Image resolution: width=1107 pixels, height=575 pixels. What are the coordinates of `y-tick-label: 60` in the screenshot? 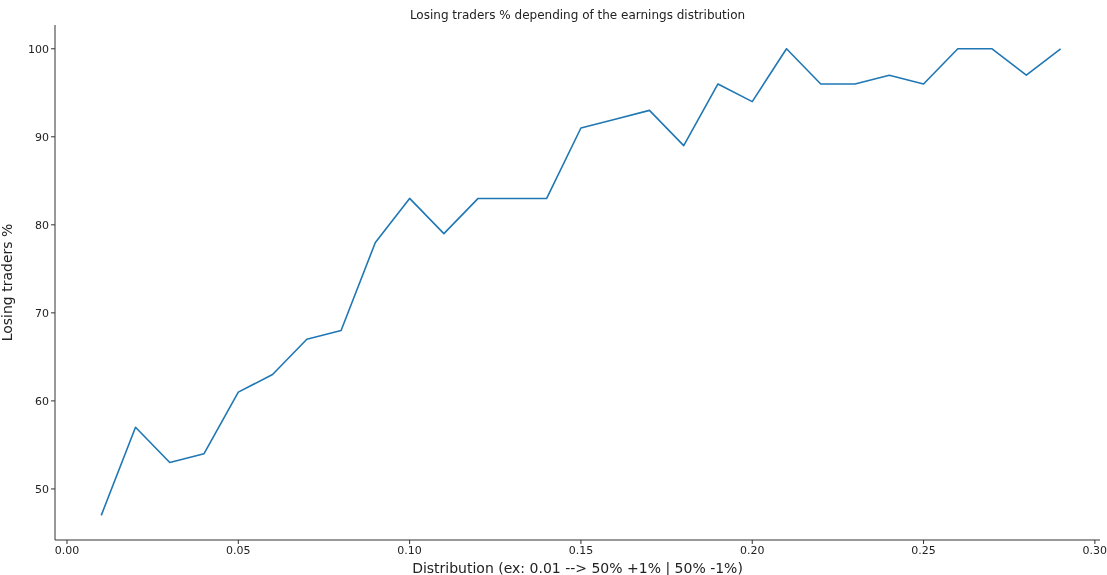 It's located at (42, 401).